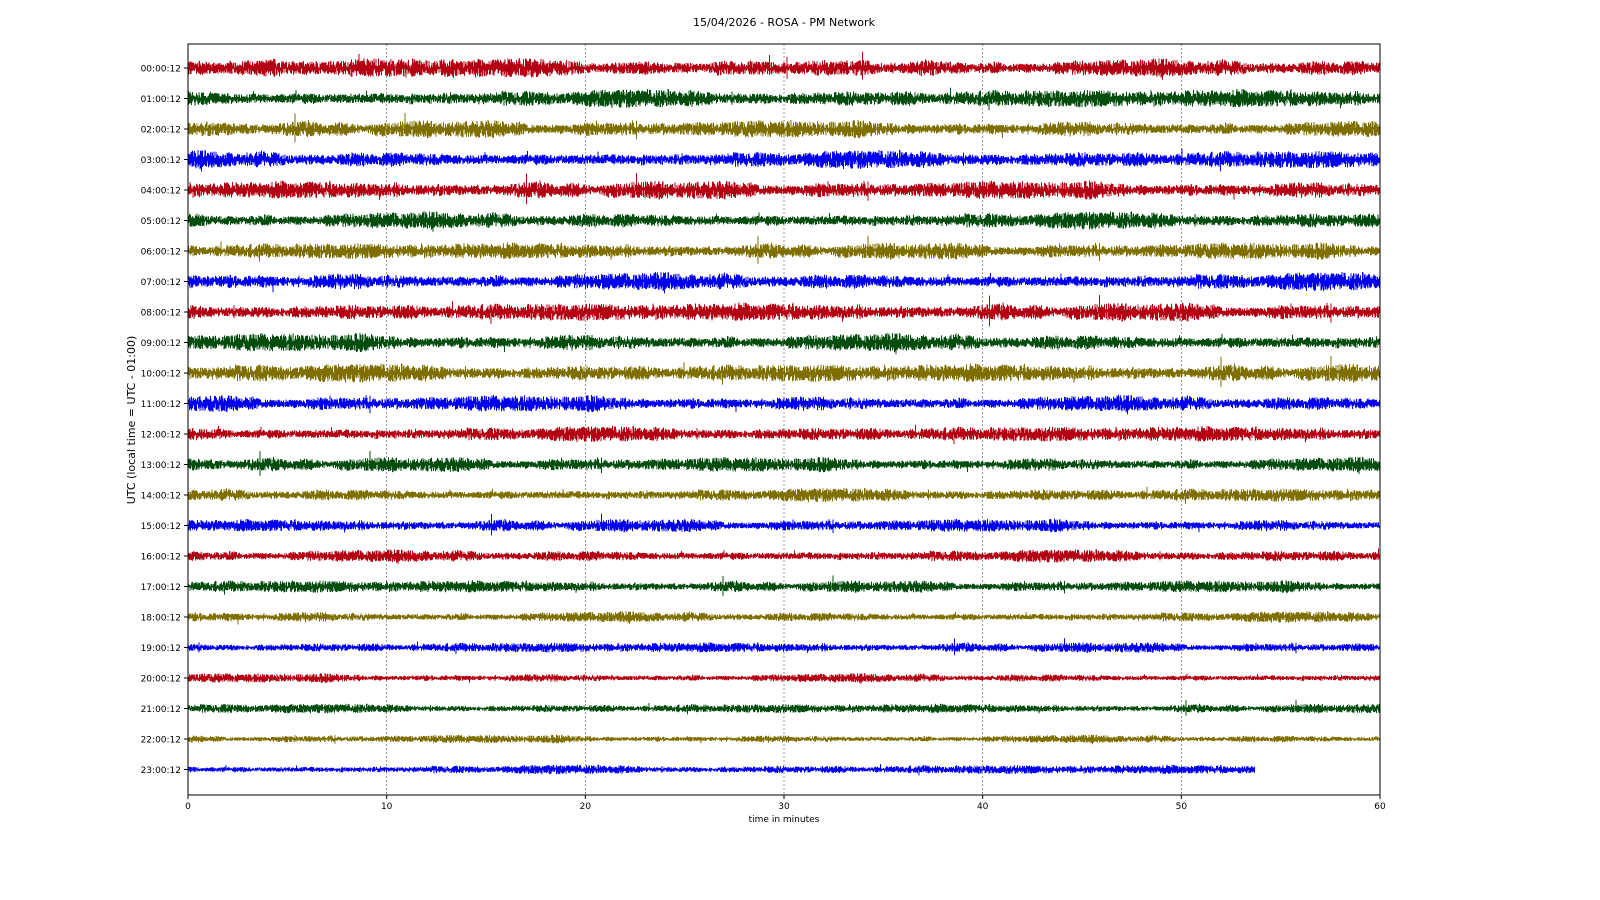 The width and height of the screenshot is (1600, 900). What do you see at coordinates (1182, 807) in the screenshot?
I see `x-tick-label: 50` at bounding box center [1182, 807].